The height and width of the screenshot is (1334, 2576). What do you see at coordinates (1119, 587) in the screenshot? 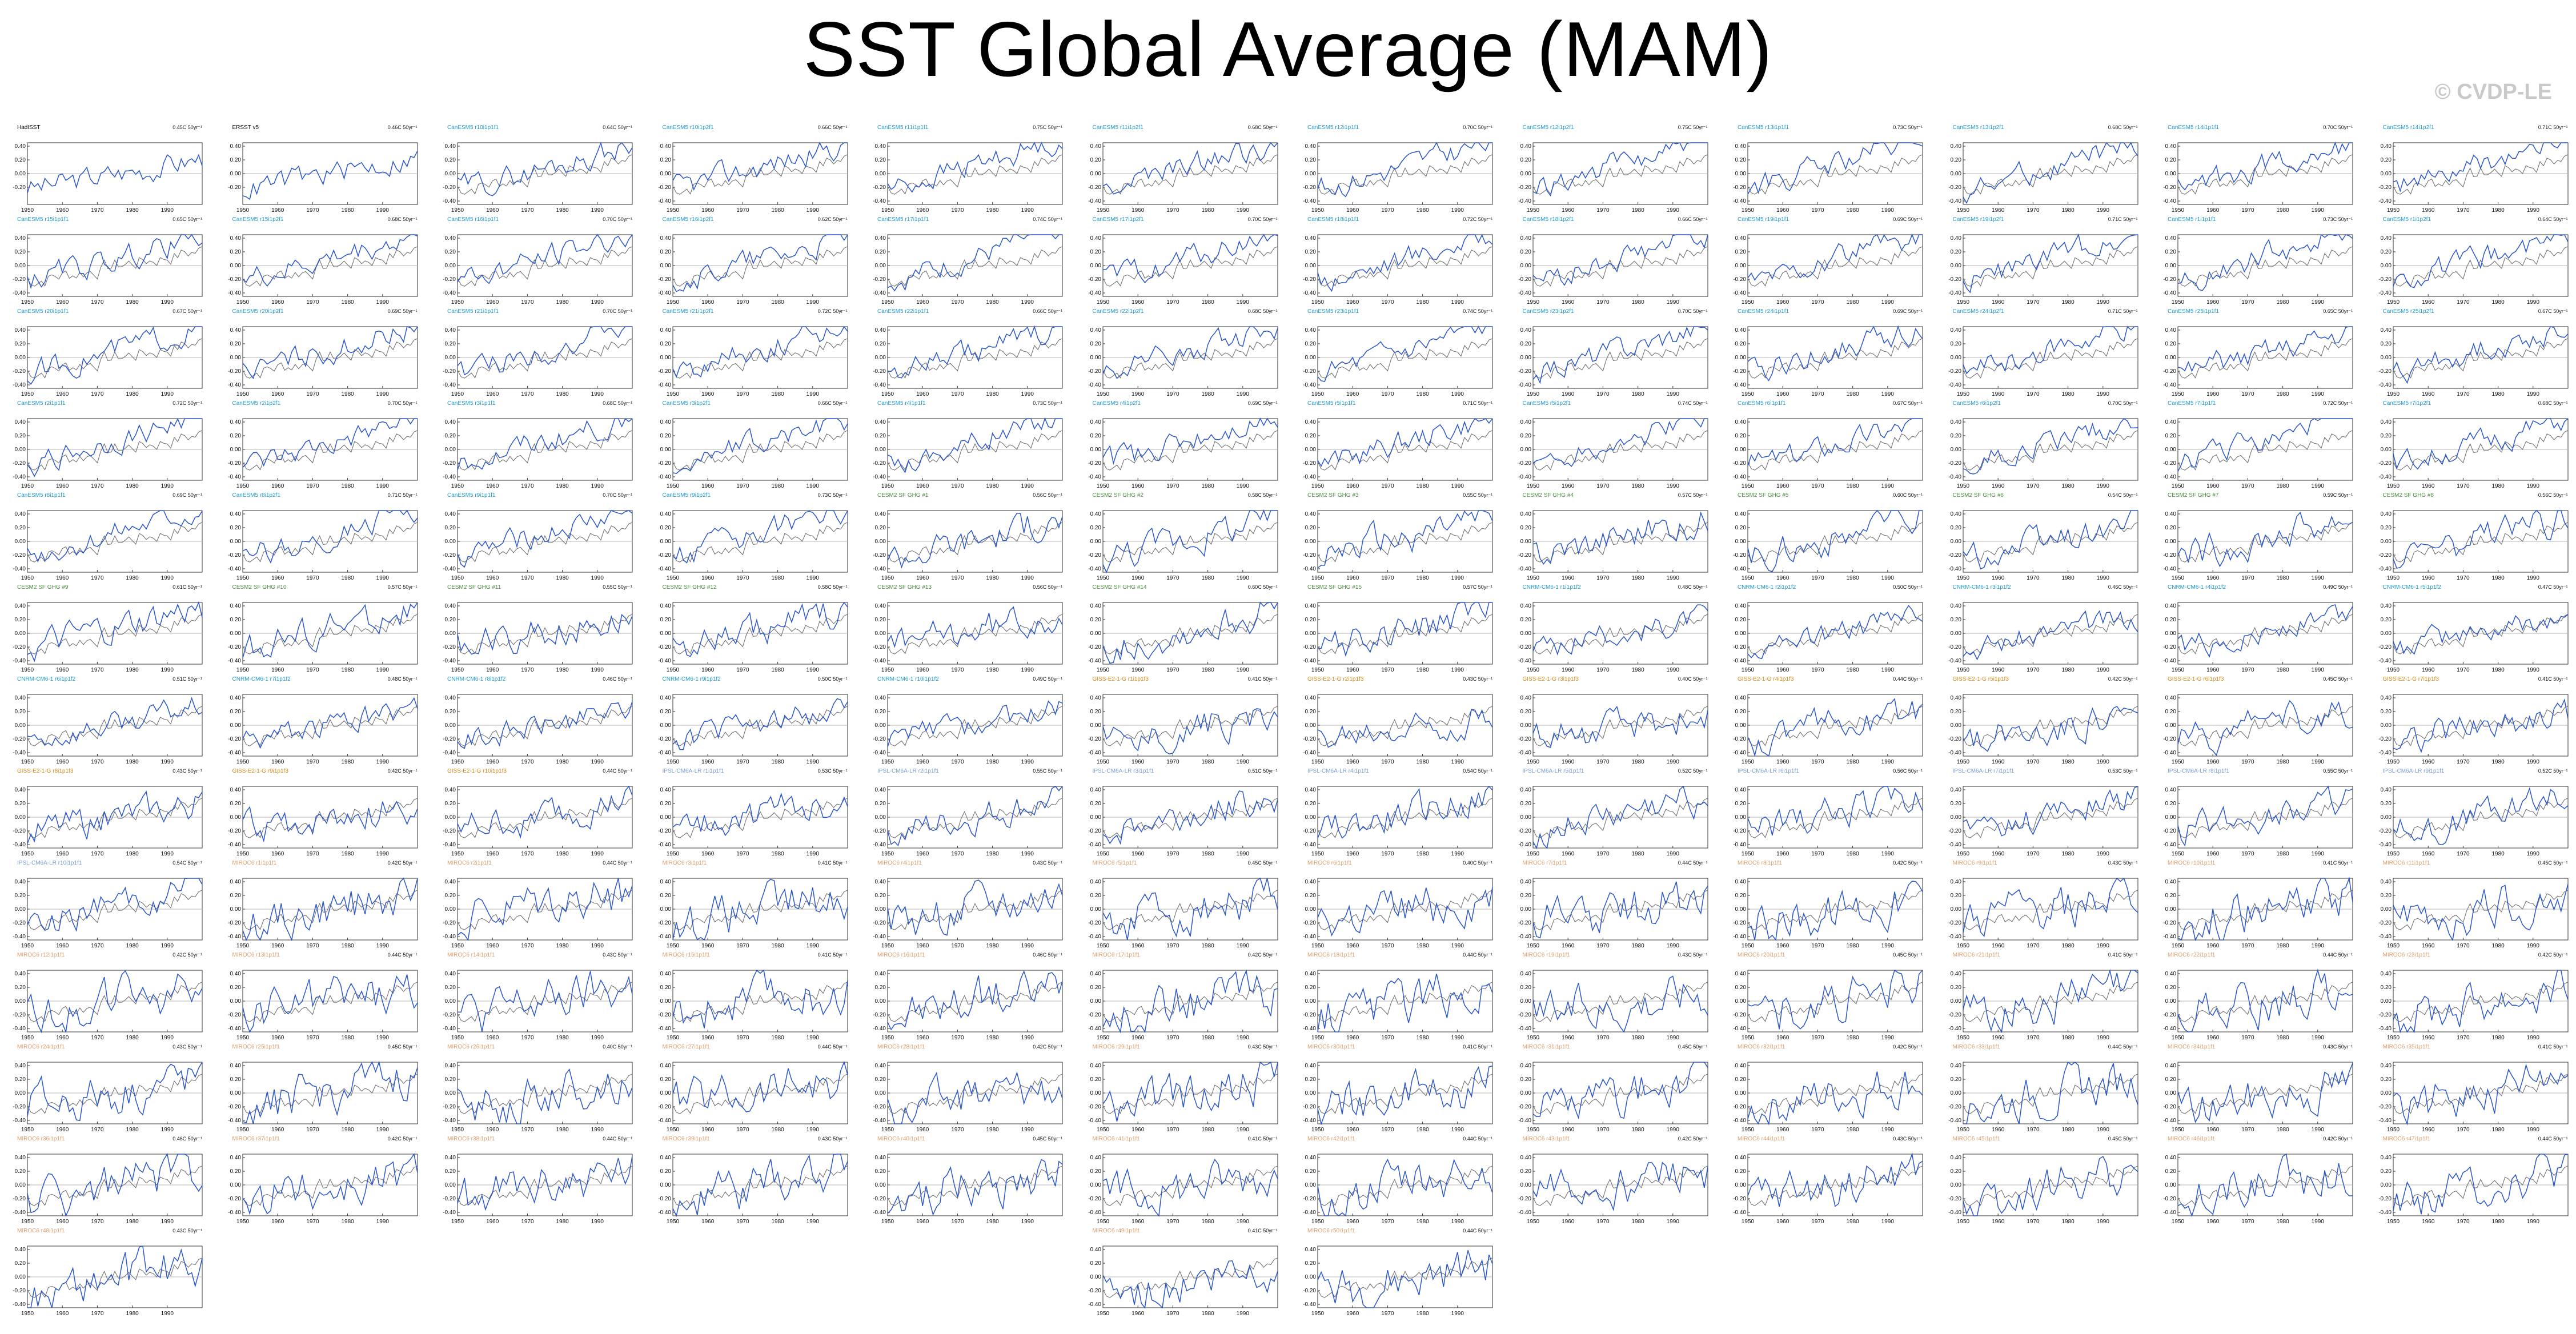
I see `panel-title: CESM2 SF GHG #14` at bounding box center [1119, 587].